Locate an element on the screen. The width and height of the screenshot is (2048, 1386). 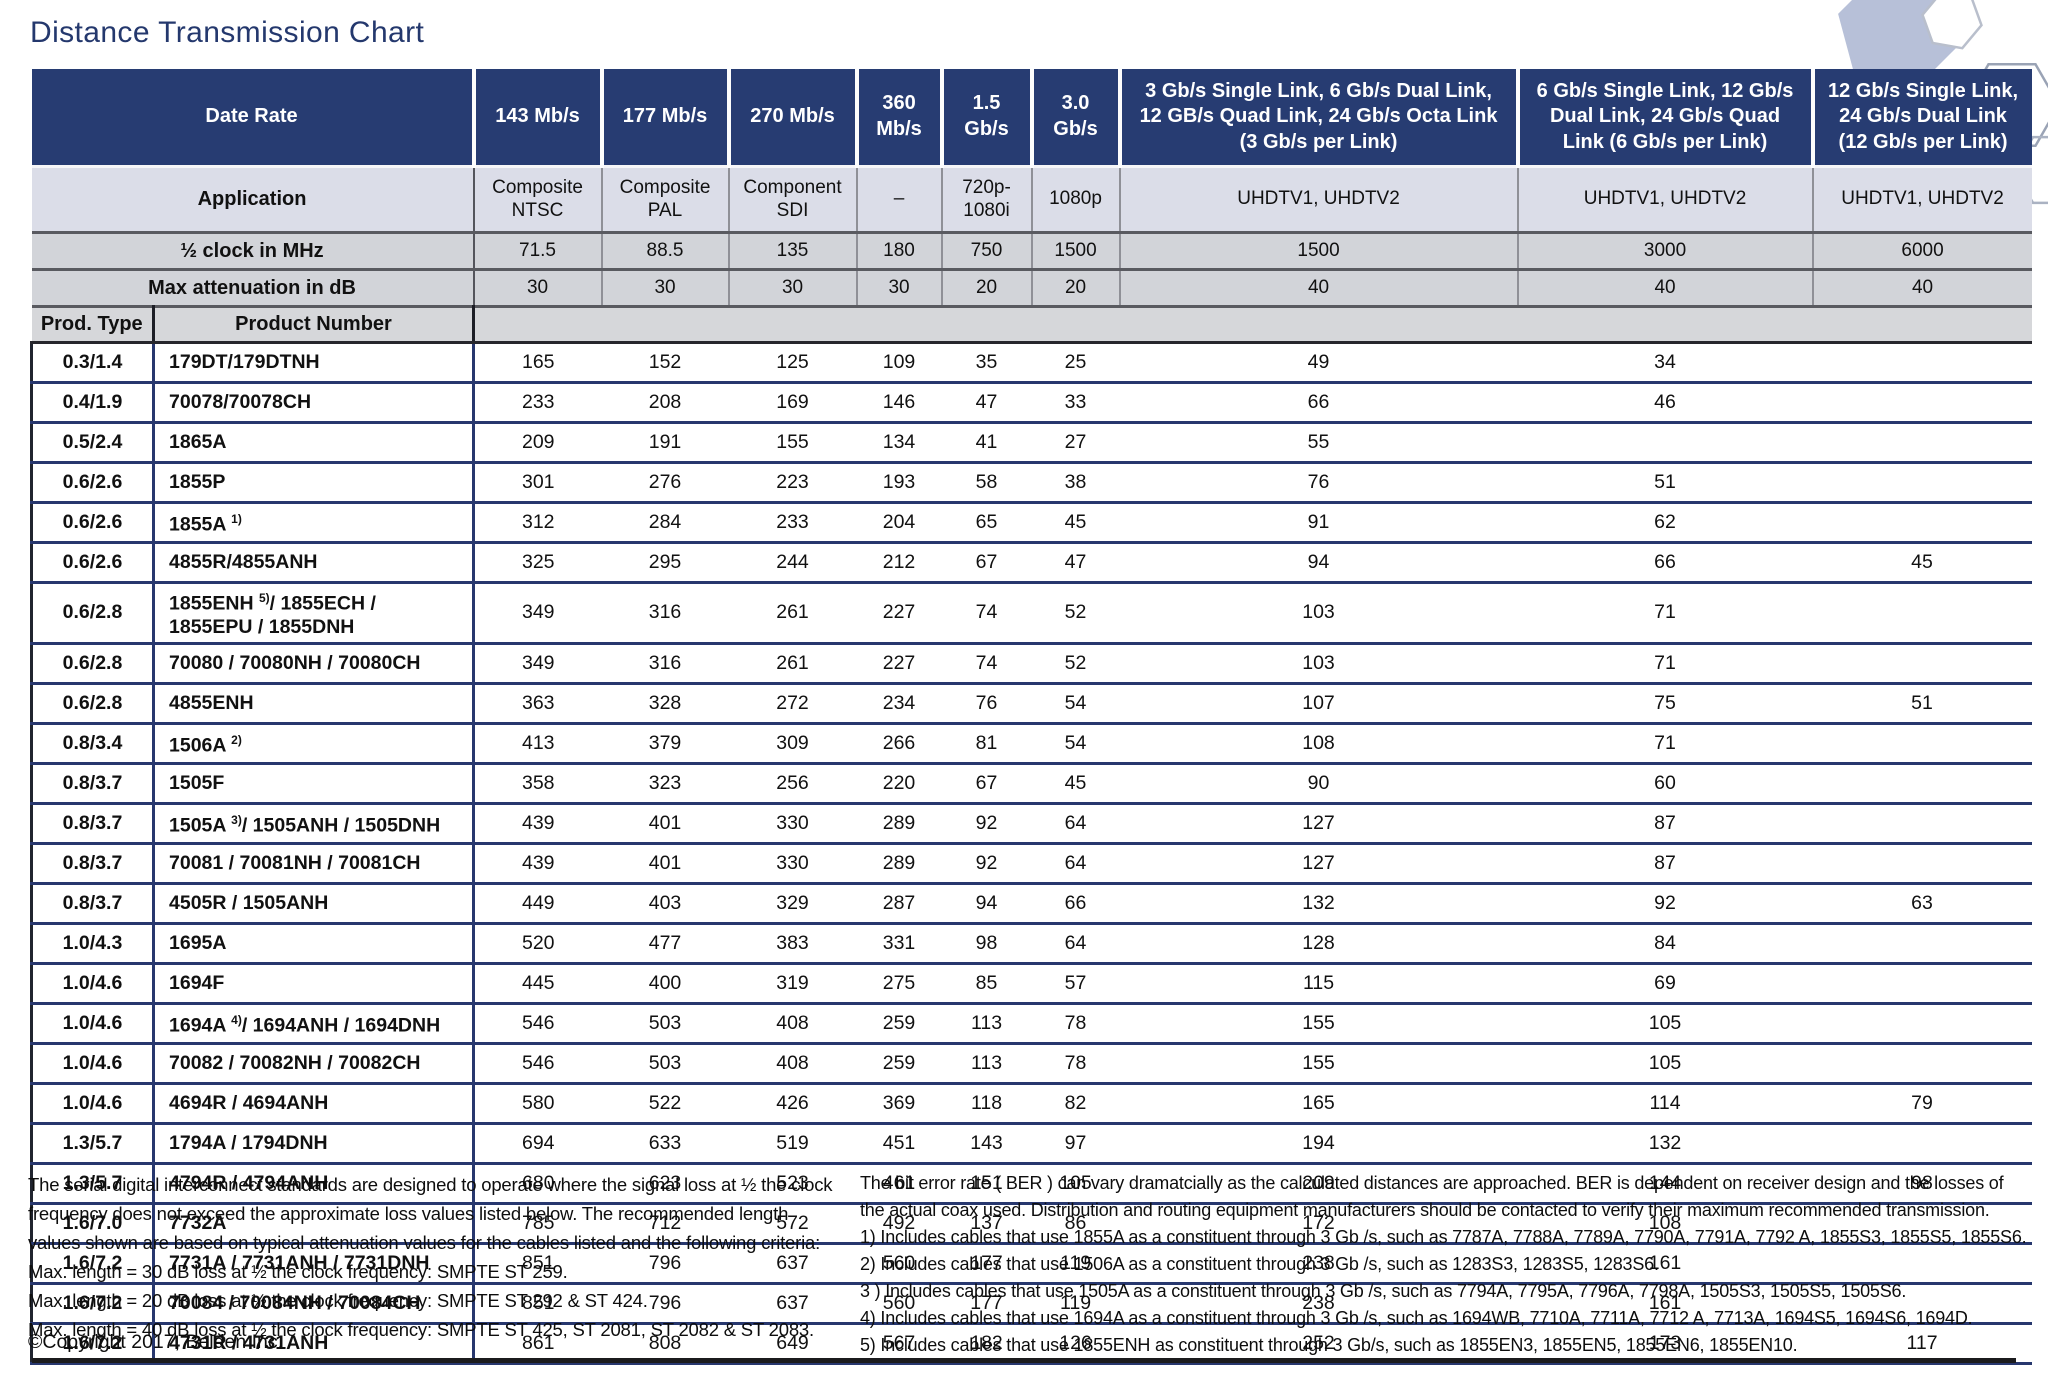
cell-value: 137 is located at coordinates (986, 1224).